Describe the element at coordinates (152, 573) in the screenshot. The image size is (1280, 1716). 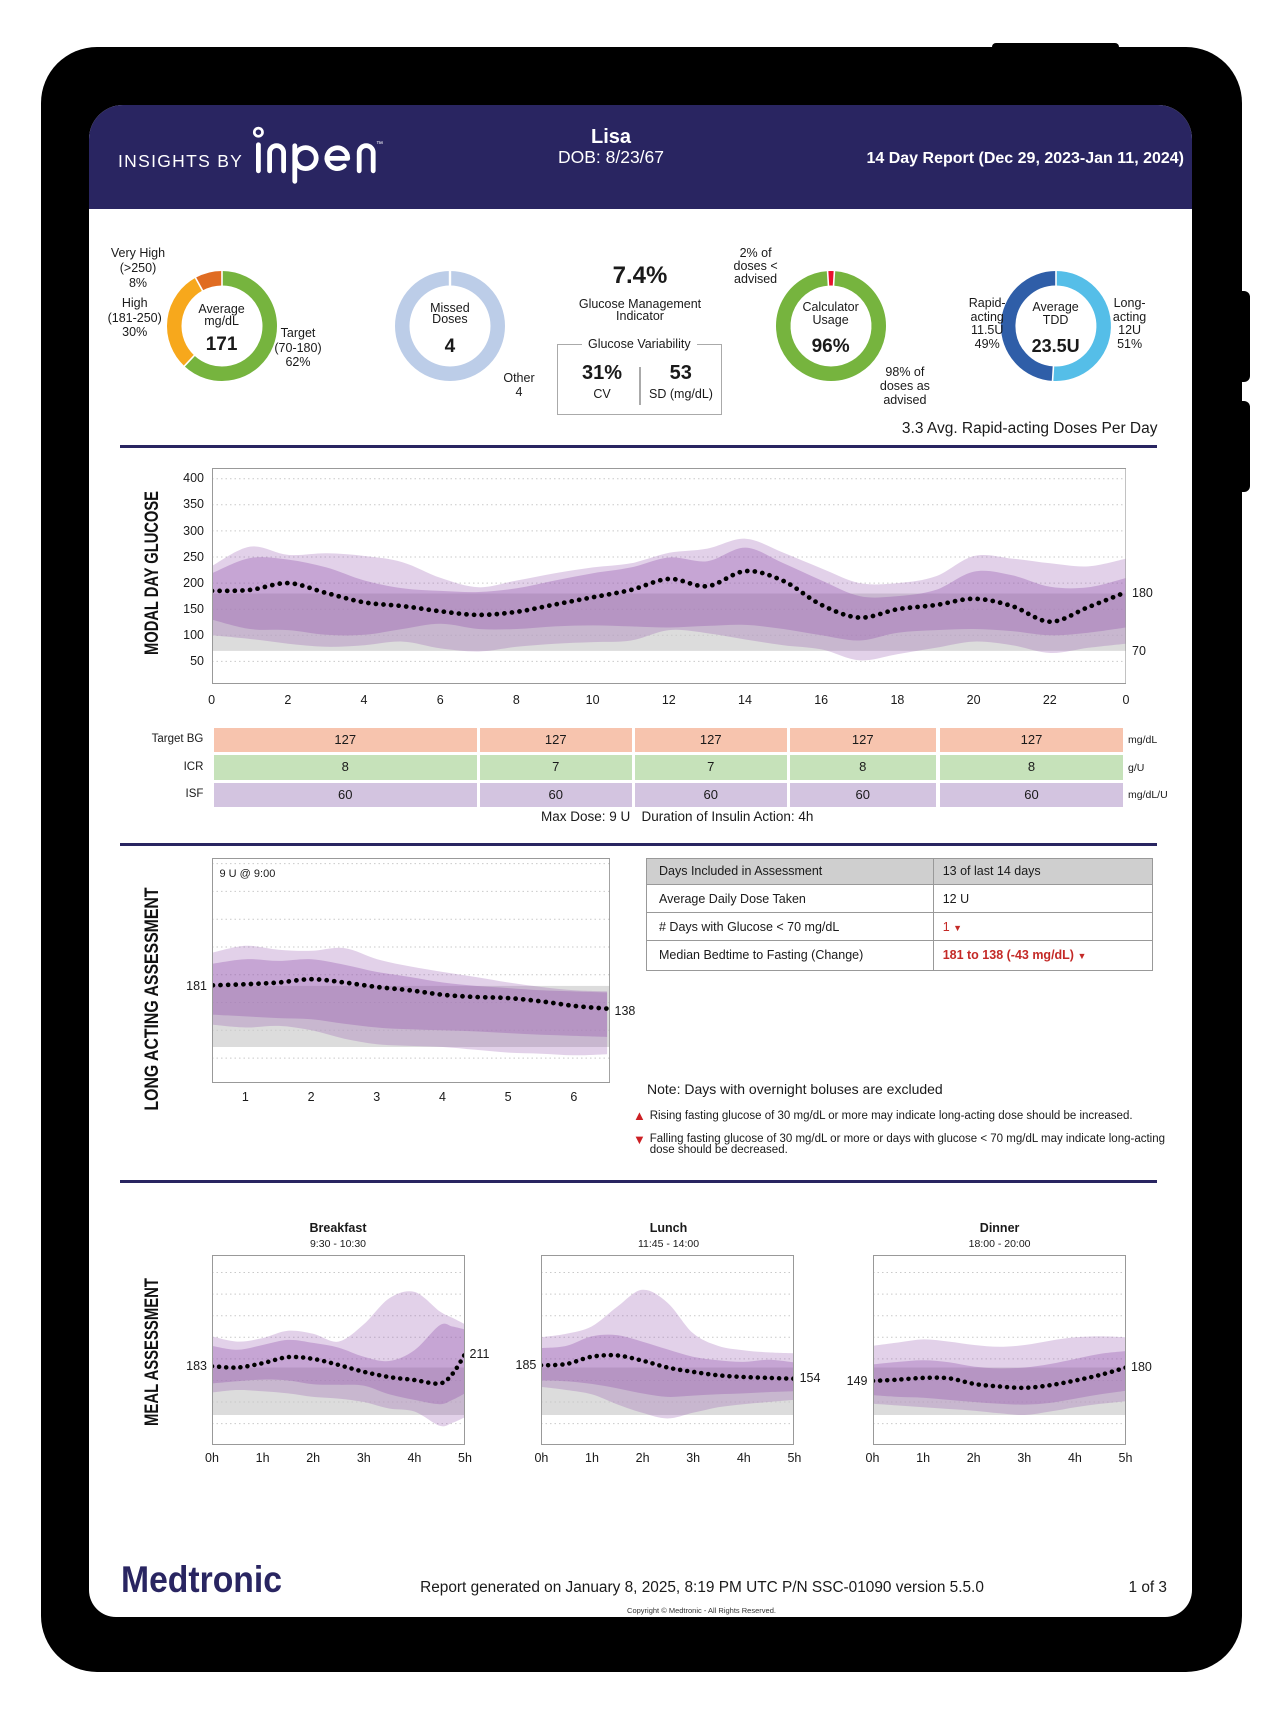
I see `svg-text: MODAL DAY GLUCOSE` at that location.